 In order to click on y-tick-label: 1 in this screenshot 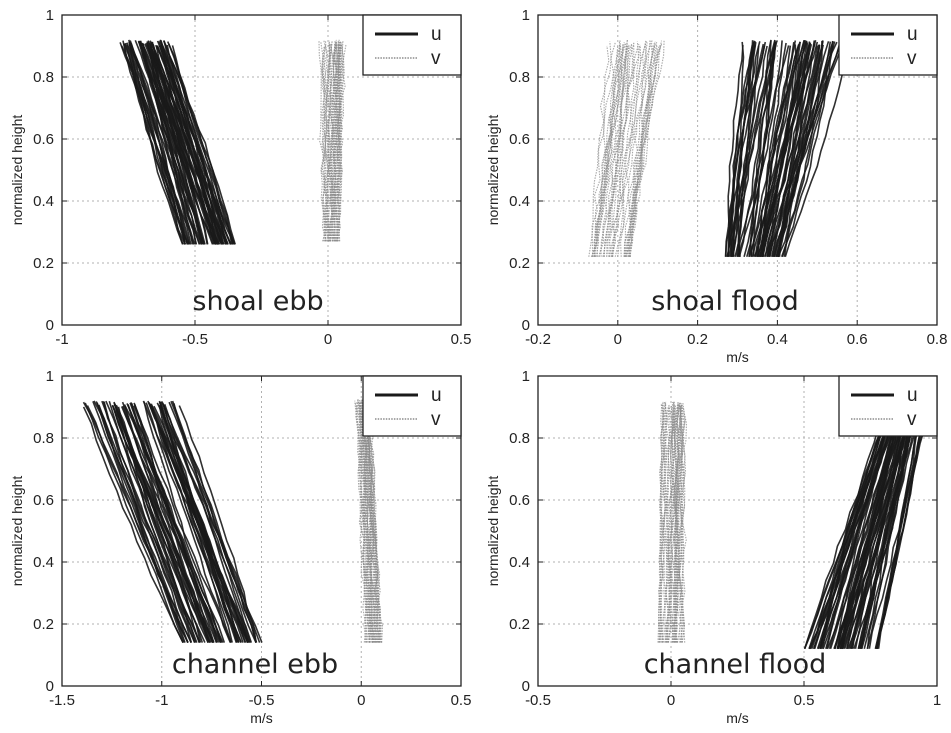, I will do `click(526, 376)`.